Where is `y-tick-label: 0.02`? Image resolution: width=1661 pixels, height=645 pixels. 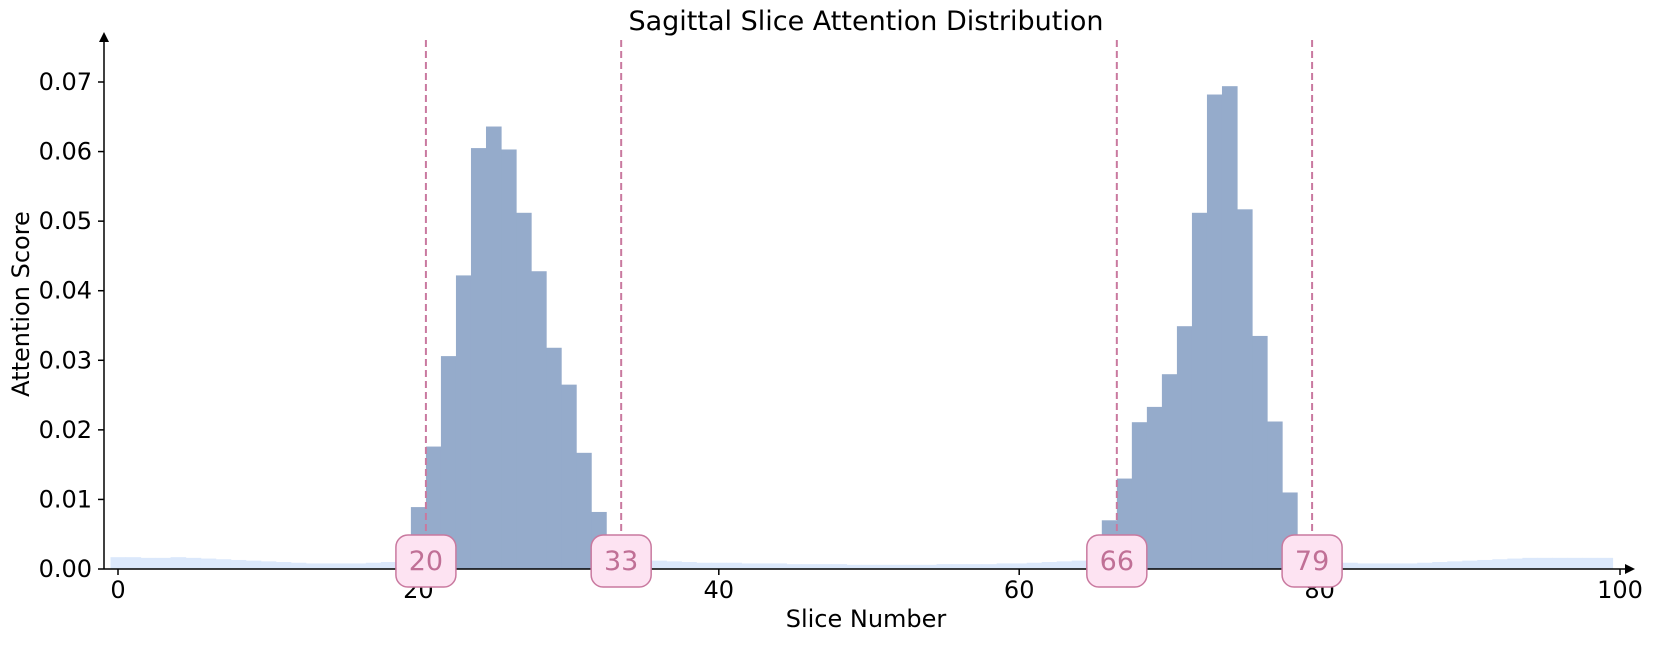 y-tick-label: 0.02 is located at coordinates (65, 430).